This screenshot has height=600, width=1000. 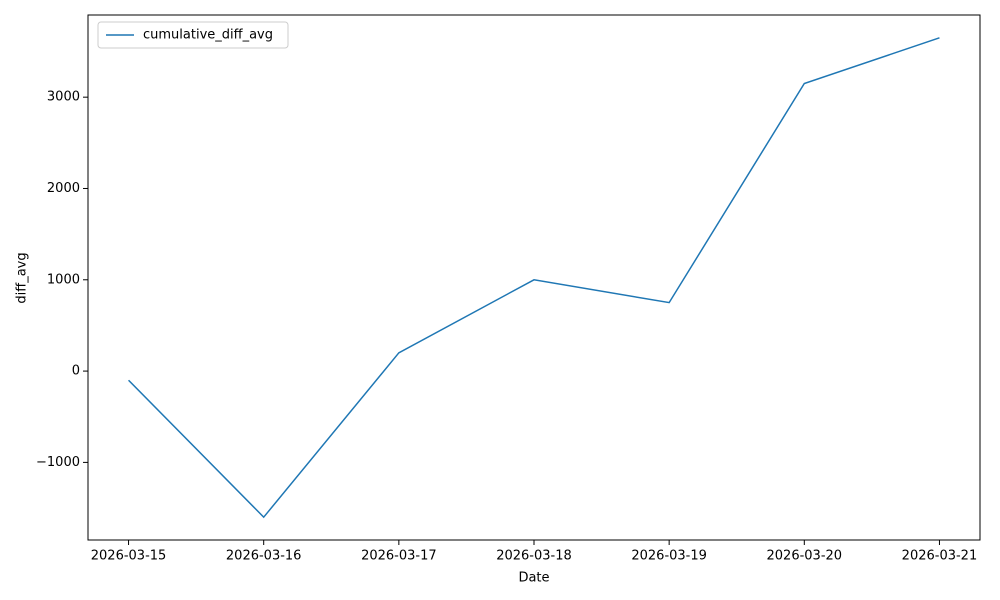 What do you see at coordinates (399, 556) in the screenshot?
I see `x-tick-label: 2026-03-17` at bounding box center [399, 556].